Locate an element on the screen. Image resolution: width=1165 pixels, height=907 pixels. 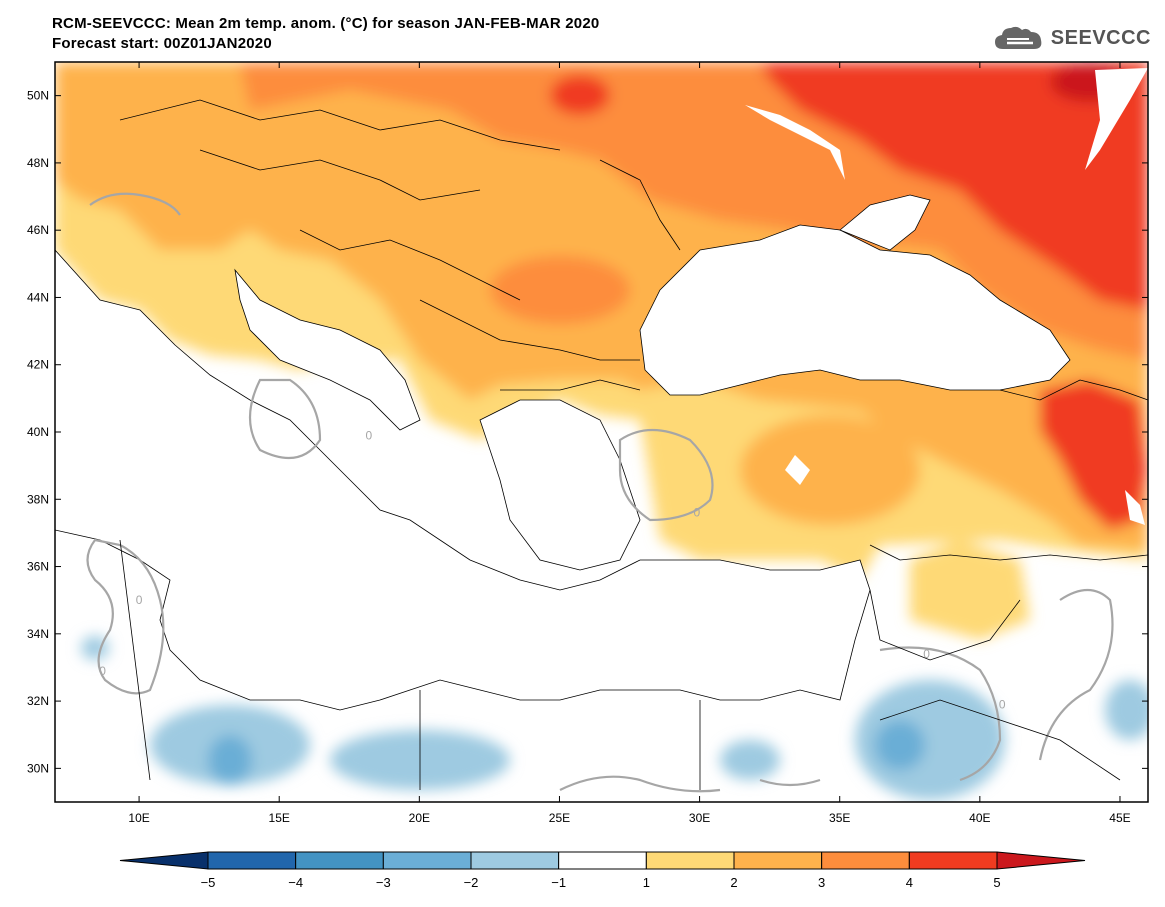
contour-label-2: 0 is located at coordinates (369, 435).